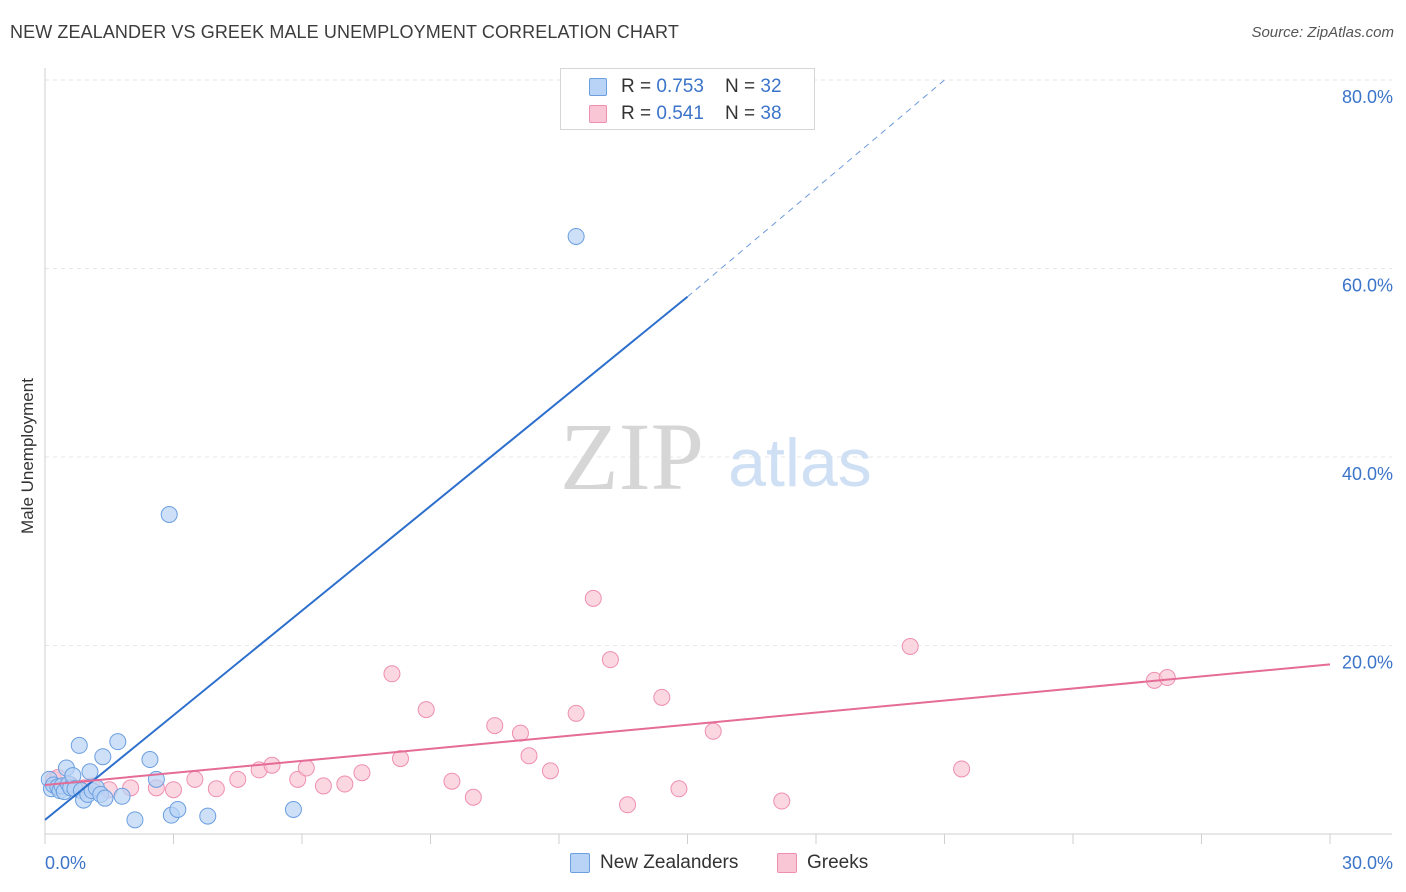 The height and width of the screenshot is (892, 1406). I want to click on legend-r-value: 0.541, so click(680, 113).